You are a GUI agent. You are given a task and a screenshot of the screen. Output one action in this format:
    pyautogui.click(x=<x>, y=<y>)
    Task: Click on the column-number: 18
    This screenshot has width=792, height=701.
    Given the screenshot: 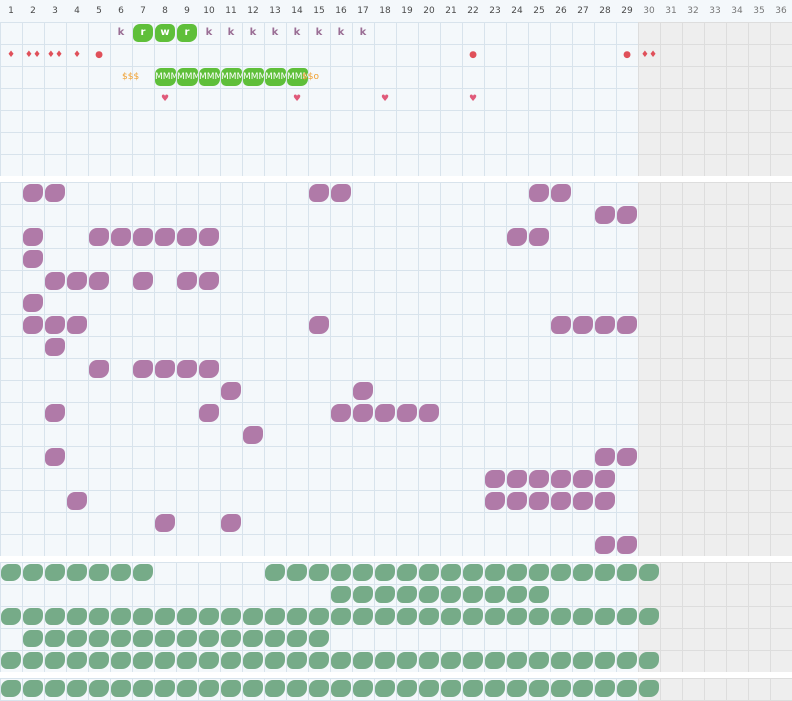 What is the action you would take?
    pyautogui.click(x=385, y=11)
    